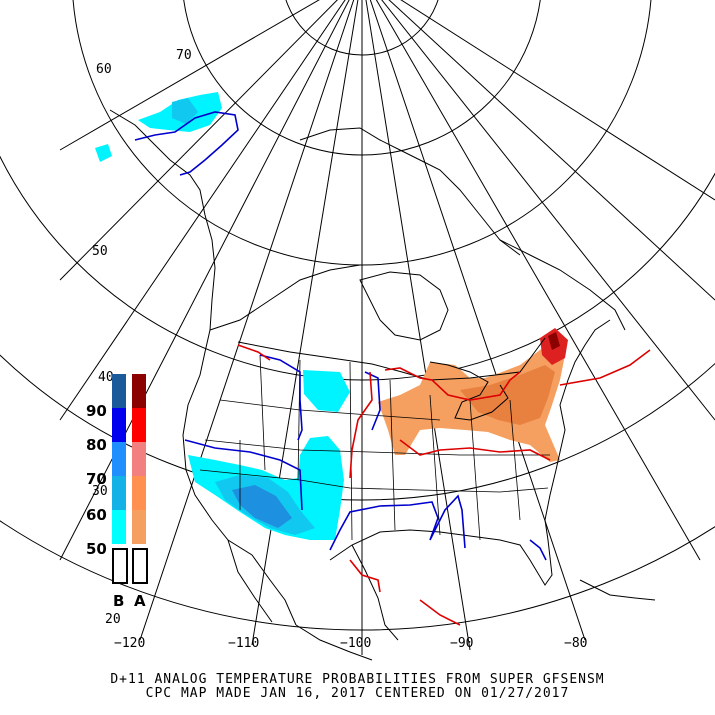  What do you see at coordinates (139, 391) in the screenshot?
I see `legend-above-90-plus` at bounding box center [139, 391].